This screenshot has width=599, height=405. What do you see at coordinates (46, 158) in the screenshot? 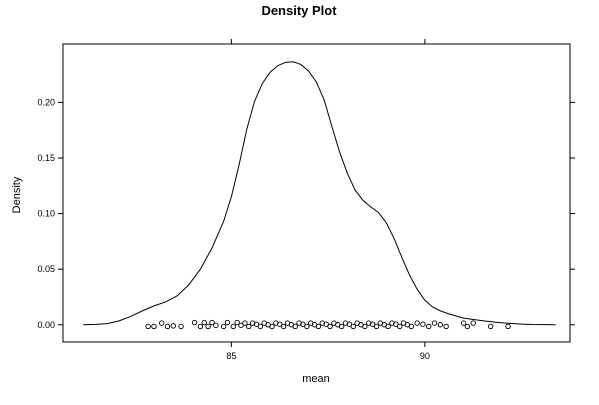
I see `y-tick-label-3: 0.15` at bounding box center [46, 158].